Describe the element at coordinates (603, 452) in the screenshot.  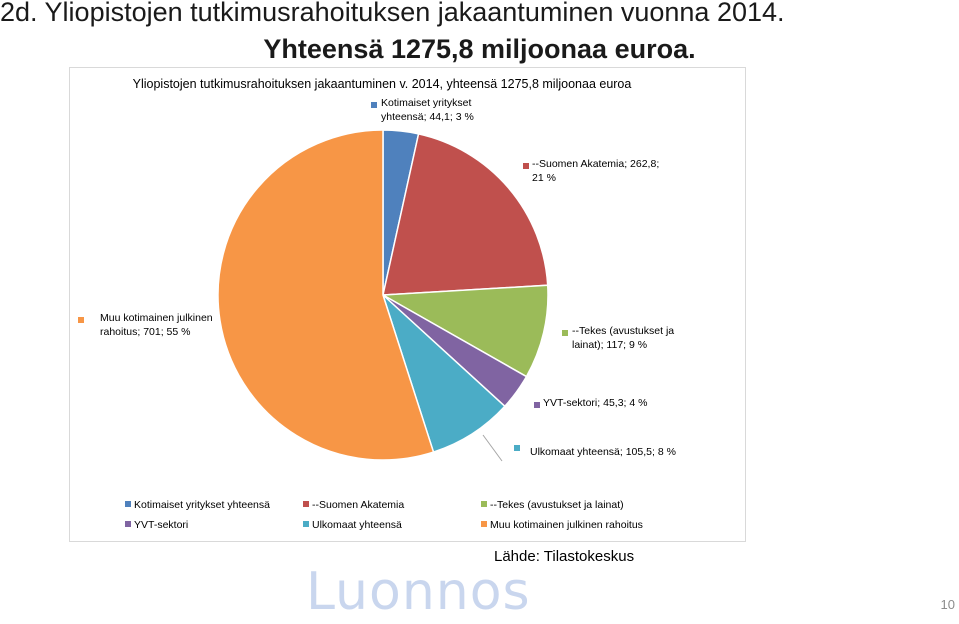
I see `data-label-ulkomaat-yhteens: Ulkomaat yhteensä; 105,5; 8 %` at that location.